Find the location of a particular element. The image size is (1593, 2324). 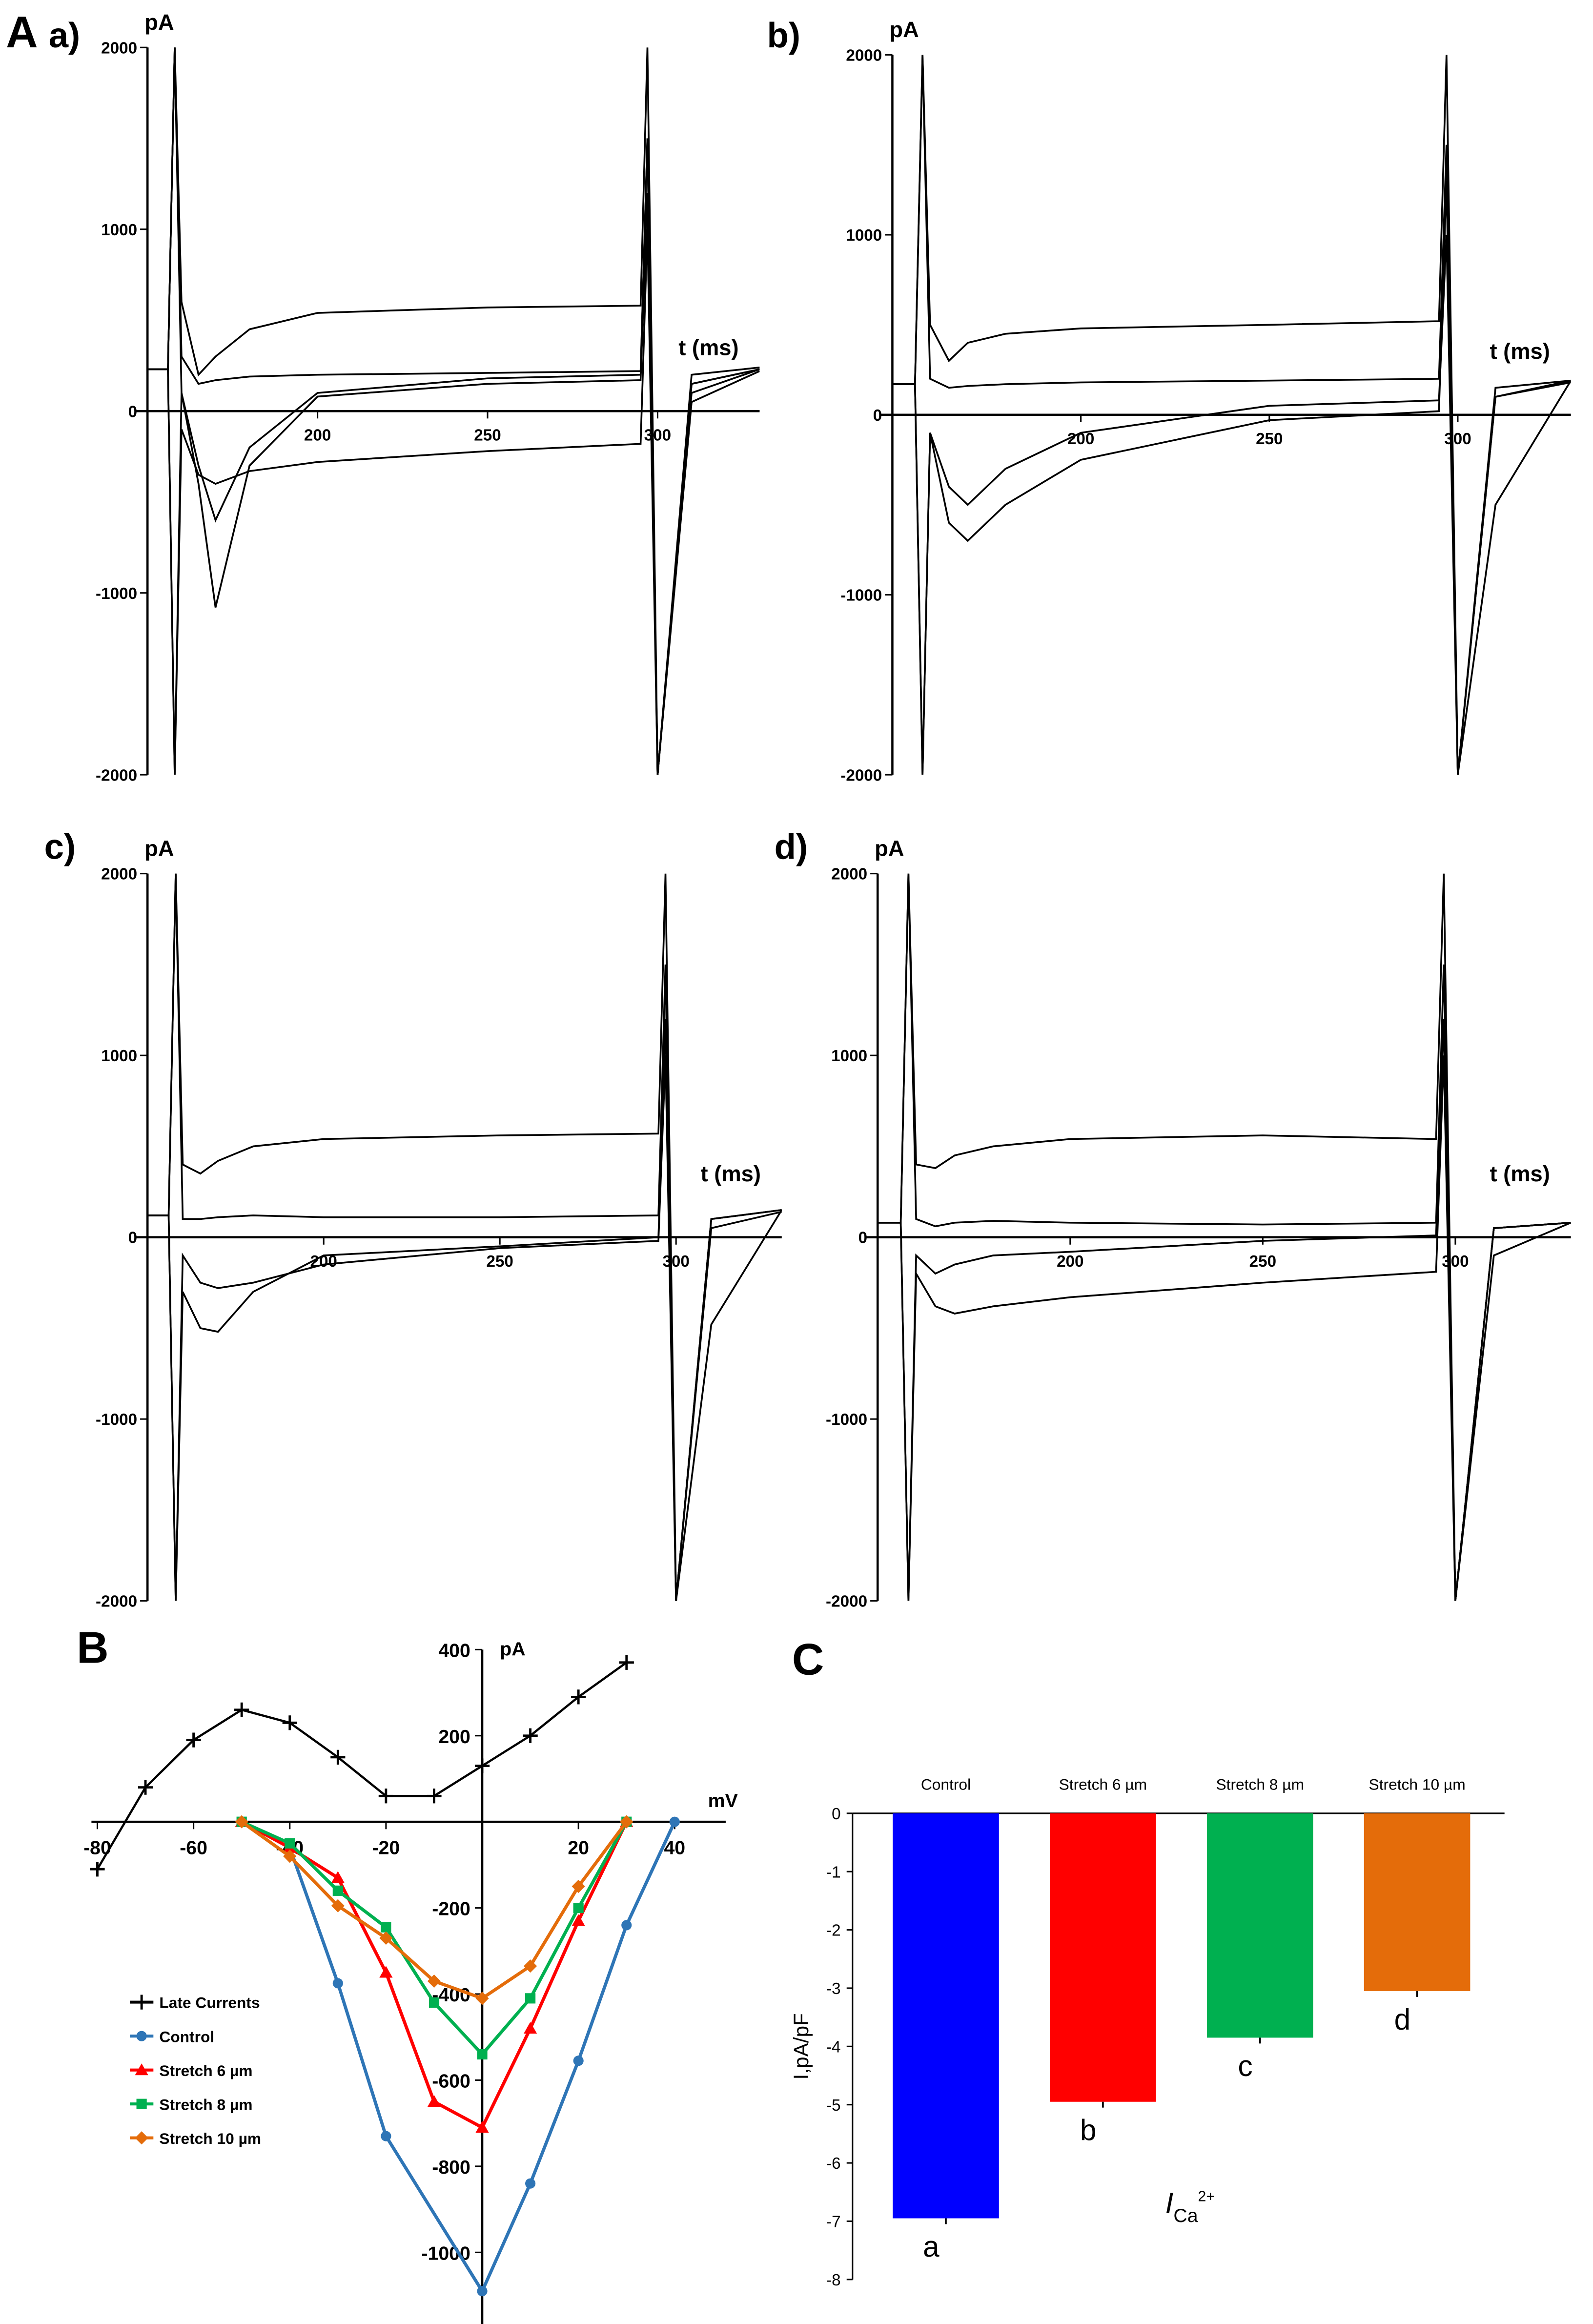

annotation: c is located at coordinates (1245, 2065).